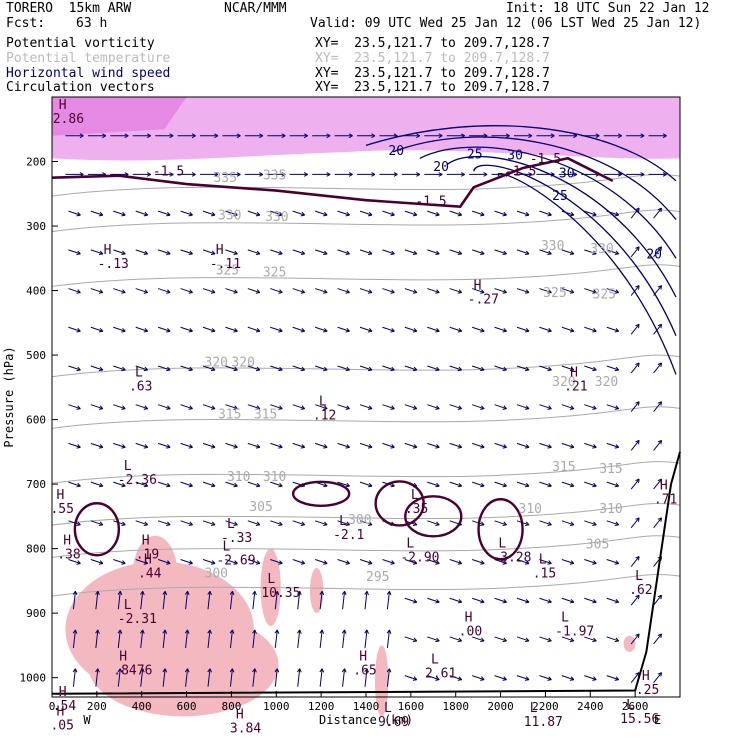 Image resolution: width=740 pixels, height=740 pixels. Describe the element at coordinates (236, 538) in the screenshot. I see `extremum-value: -.33` at that location.